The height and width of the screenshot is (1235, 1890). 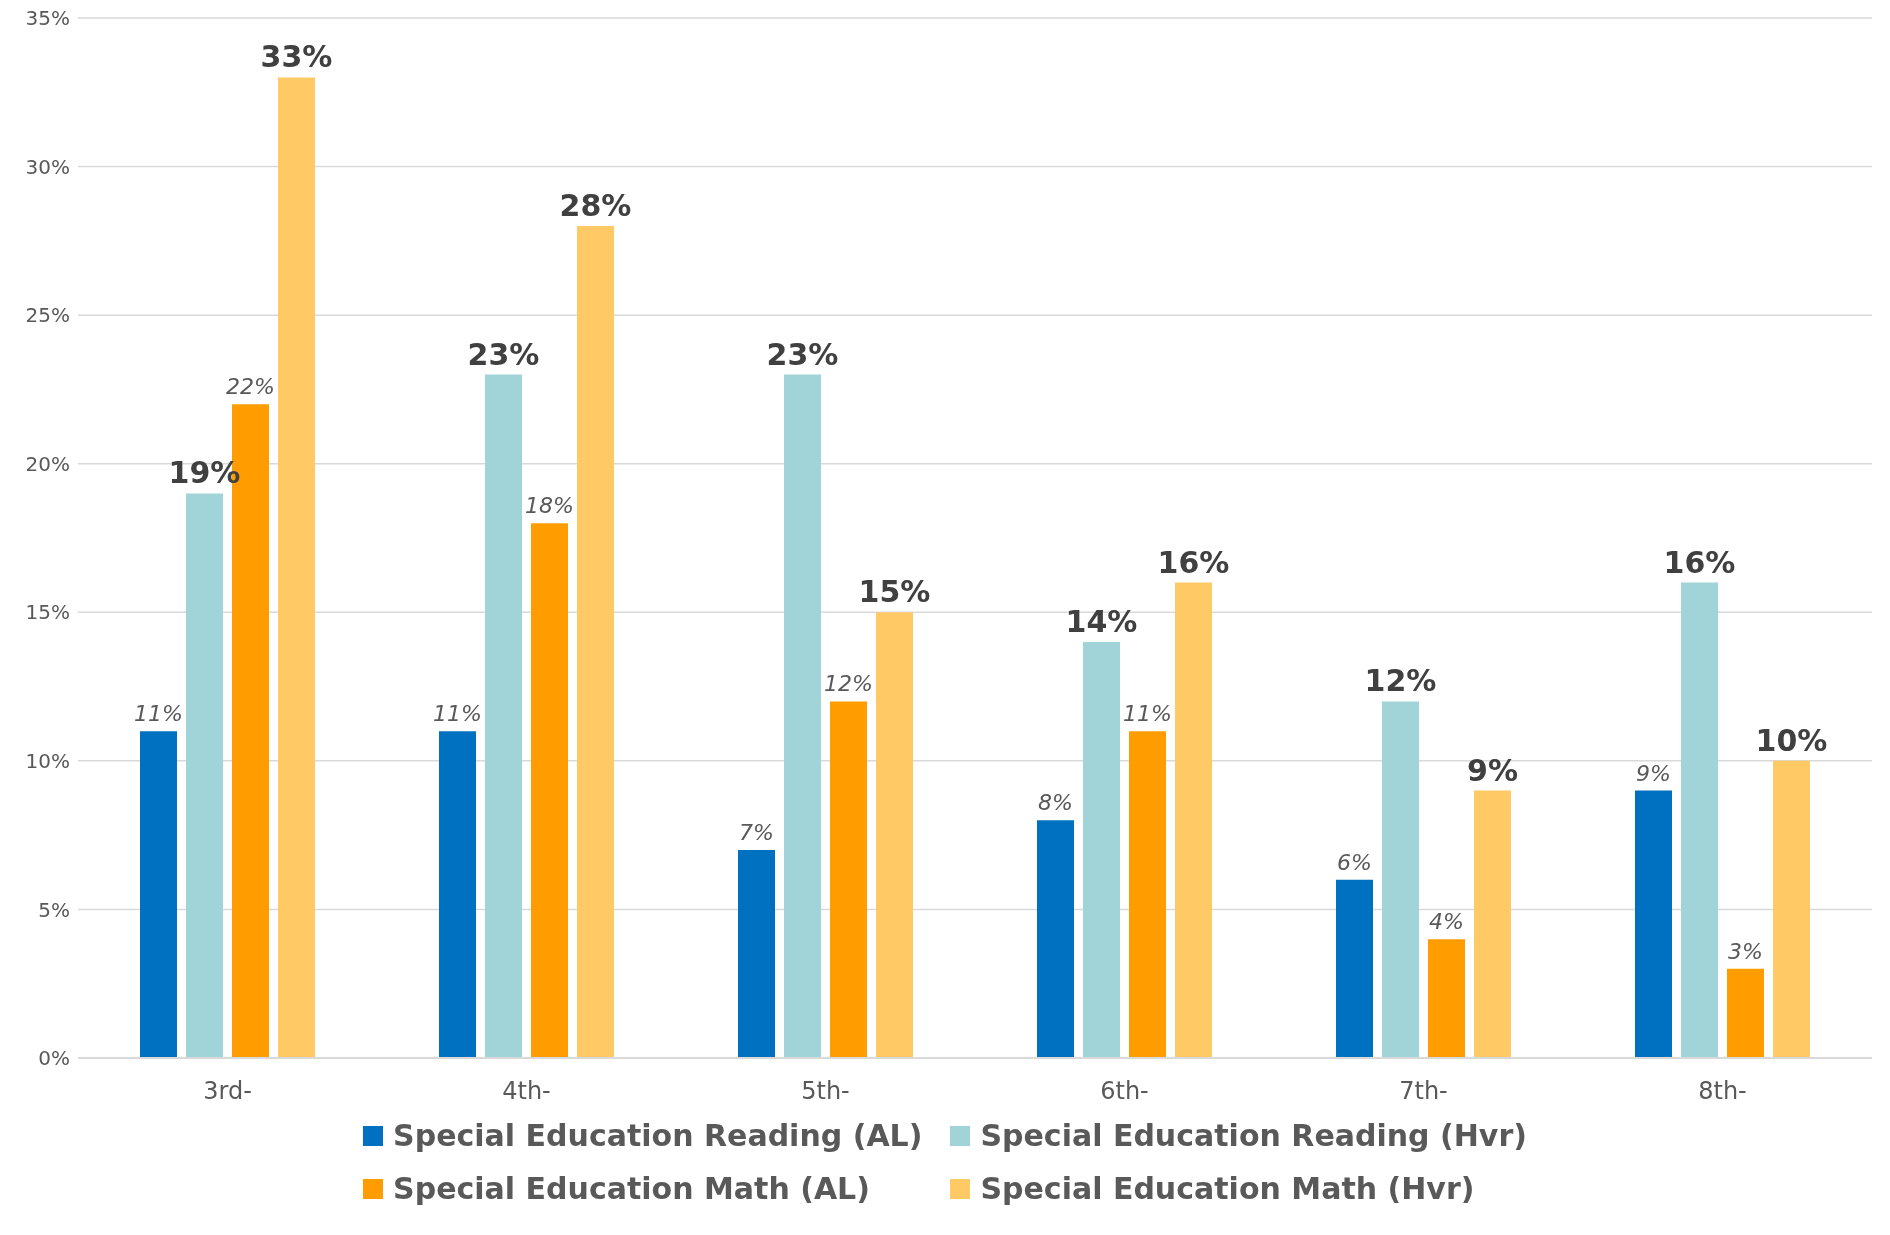 I want to click on legend-label: Special Education Reading (Hvr), so click(x=1253, y=1135).